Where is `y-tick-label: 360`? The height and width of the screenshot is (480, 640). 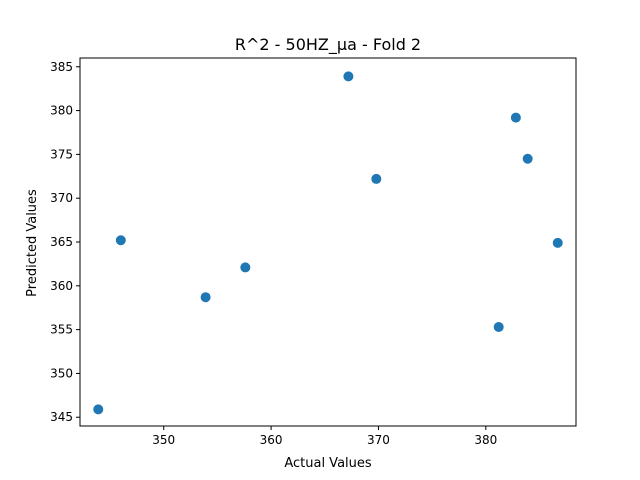 y-tick-label: 360 is located at coordinates (61, 286).